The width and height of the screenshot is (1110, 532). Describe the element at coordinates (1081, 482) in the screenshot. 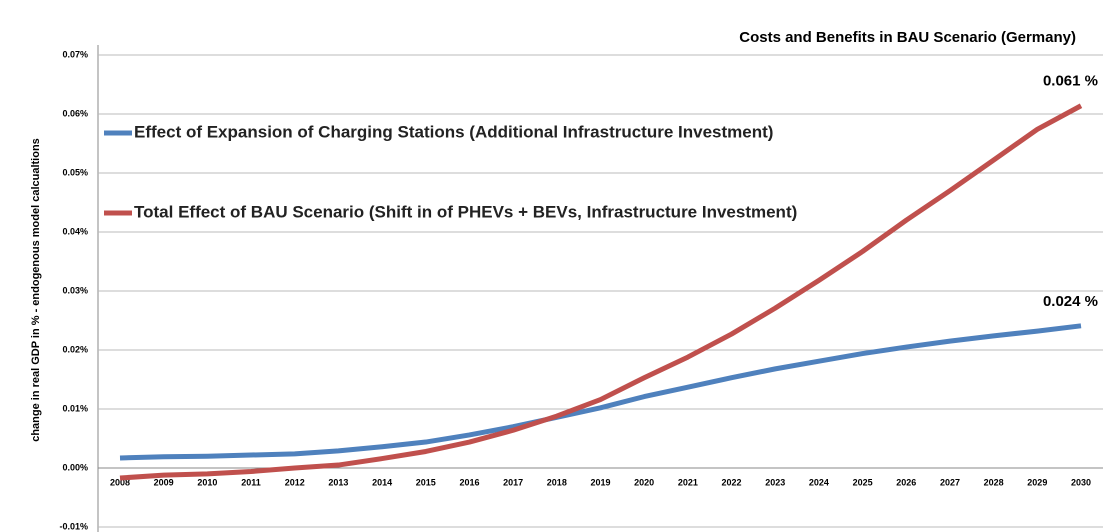

I see `x-tick-label: 2030` at that location.